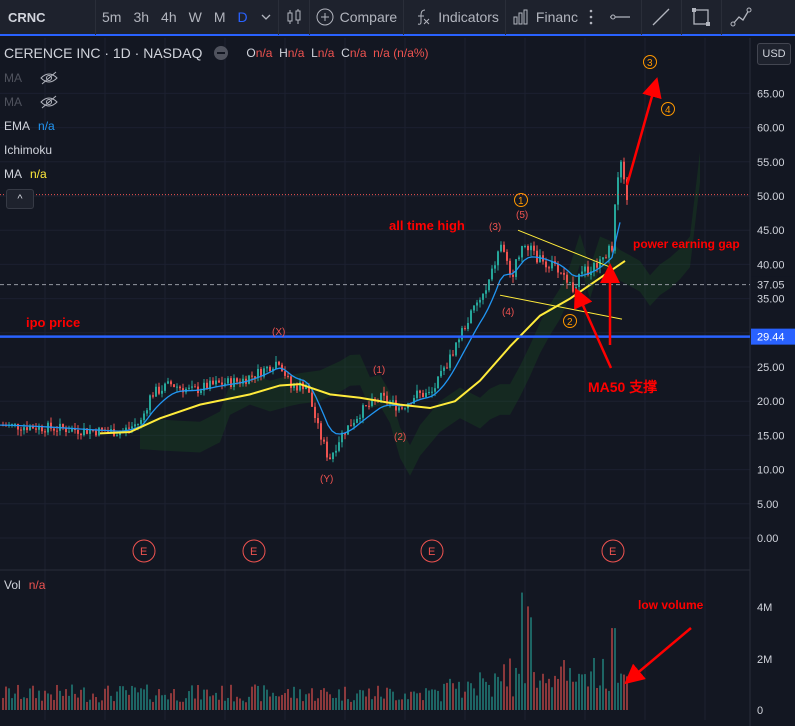 The width and height of the screenshot is (795, 726). I want to click on wave-circle, so click(668, 109).